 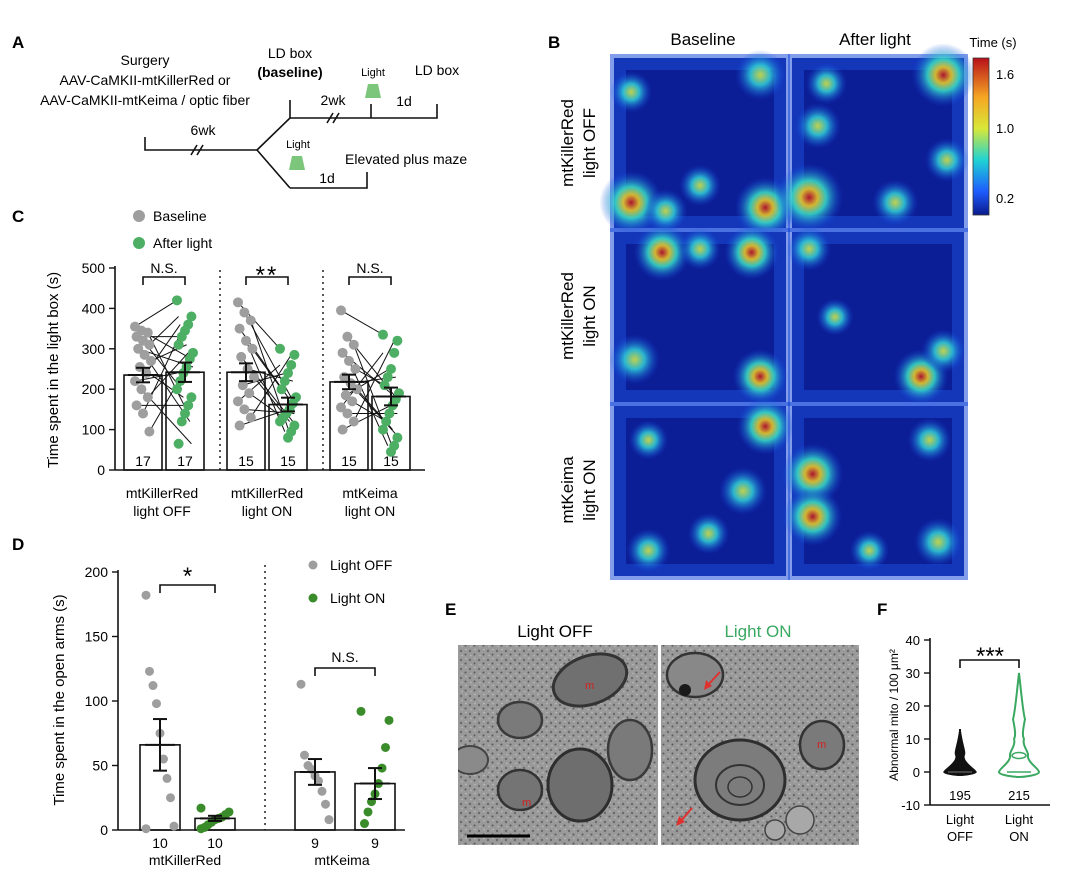 I want to click on chart-d-ylabel: Time spent in the open arms (s), so click(x=59, y=699).